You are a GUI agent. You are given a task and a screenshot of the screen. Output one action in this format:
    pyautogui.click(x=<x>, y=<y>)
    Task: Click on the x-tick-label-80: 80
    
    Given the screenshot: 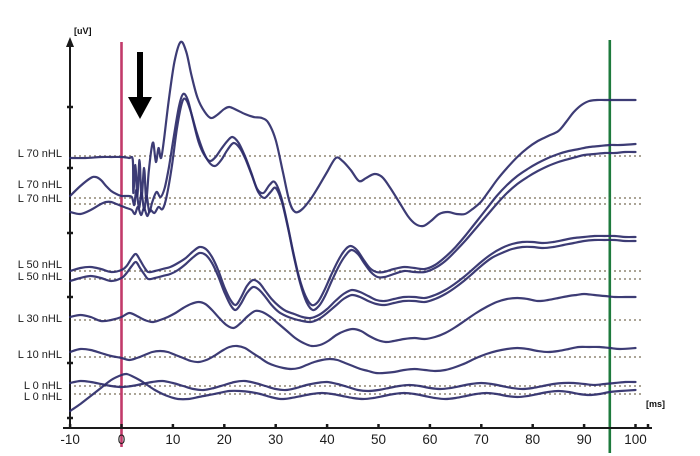 What is the action you would take?
    pyautogui.click(x=533, y=439)
    